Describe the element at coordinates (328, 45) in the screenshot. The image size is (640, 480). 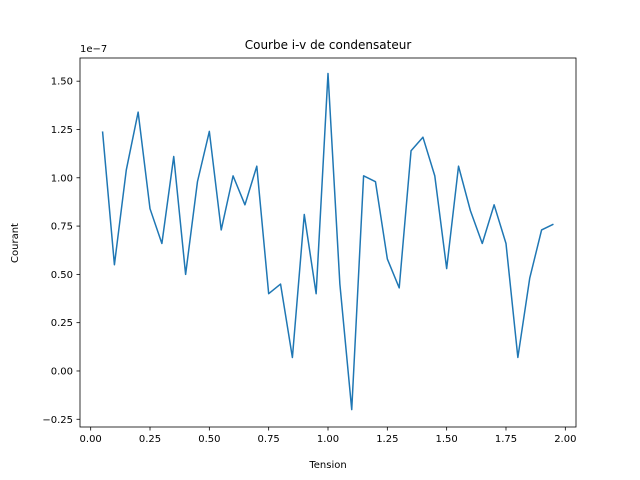
I see `chart-title: Courbe i-v de condensateur` at that location.